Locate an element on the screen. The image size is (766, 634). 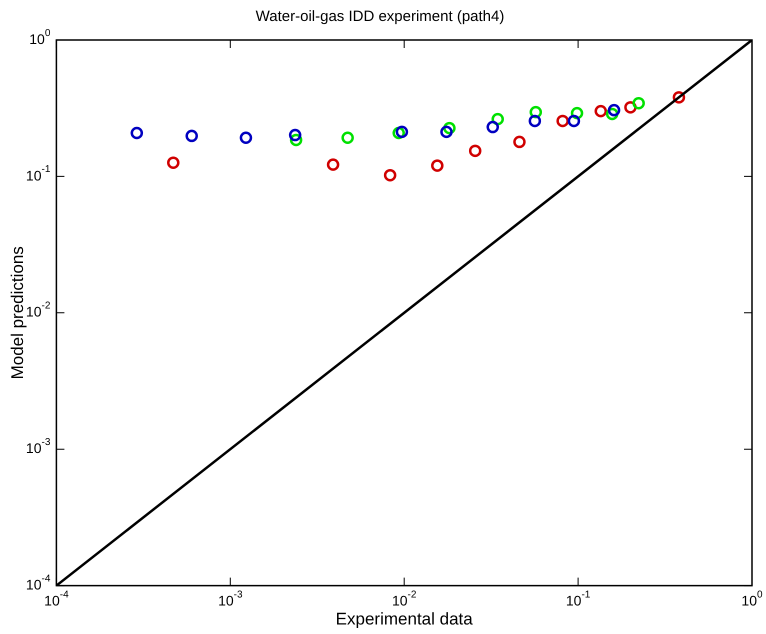
y-axis-title: Model predictions is located at coordinates (17, 313).